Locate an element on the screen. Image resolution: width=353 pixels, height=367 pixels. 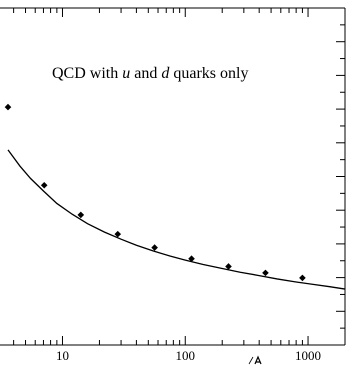
chart-annotation: QCD with u and d quarks only is located at coordinates (150, 73).